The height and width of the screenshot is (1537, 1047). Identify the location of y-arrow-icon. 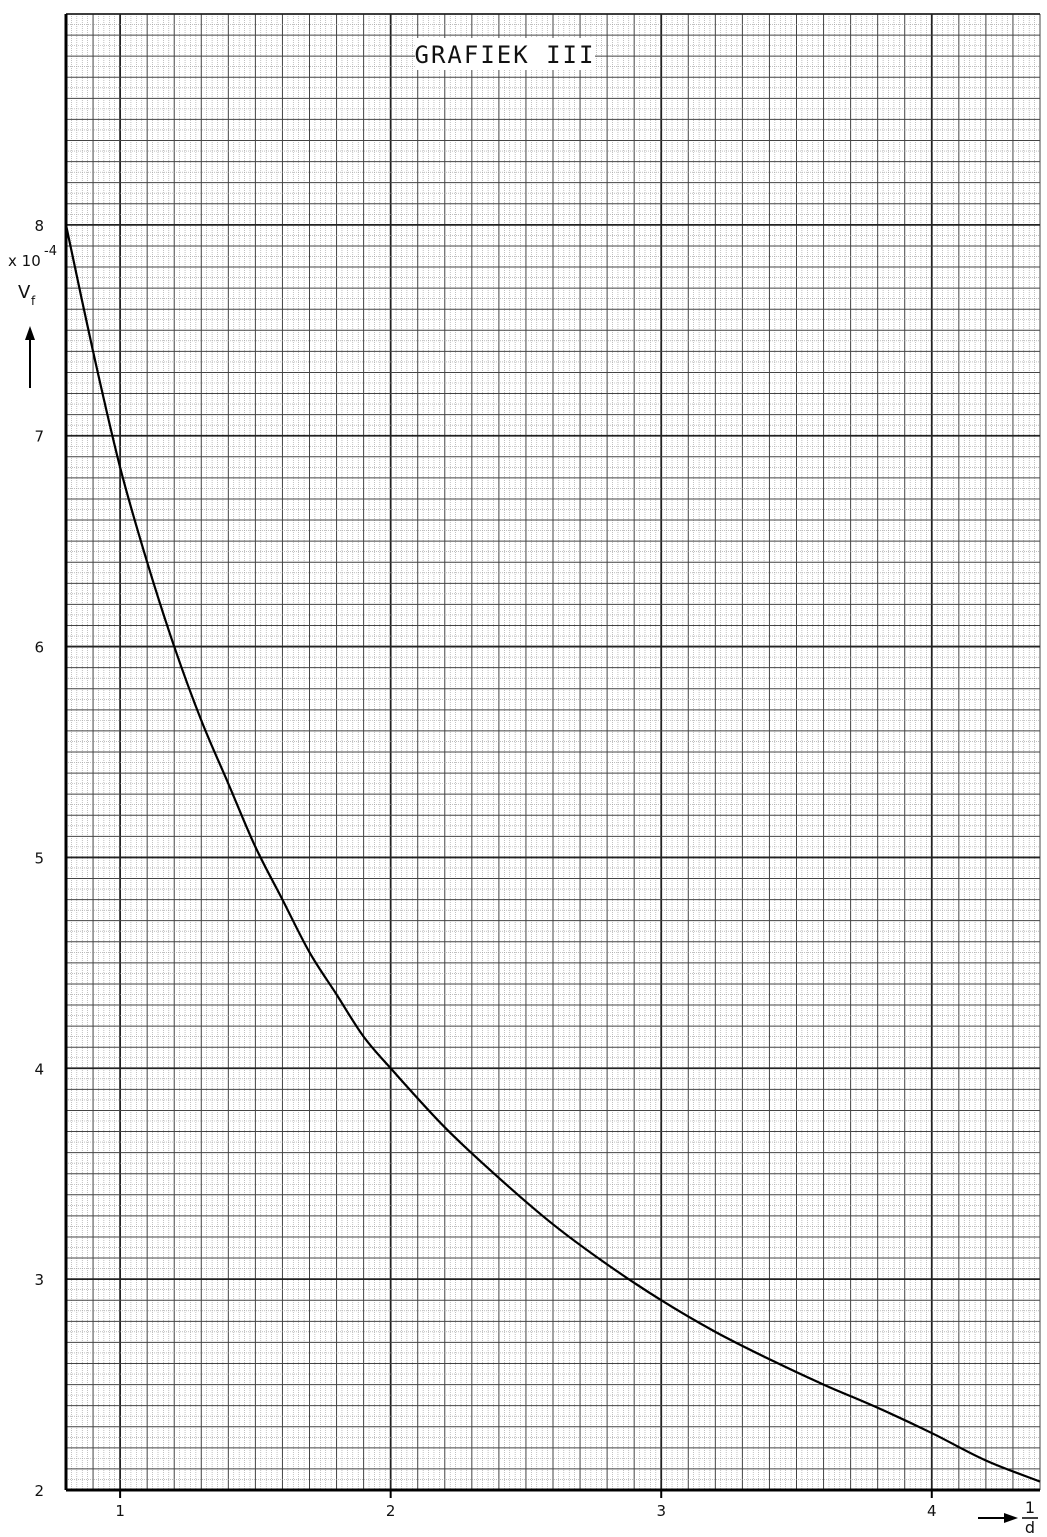
(30, 333).